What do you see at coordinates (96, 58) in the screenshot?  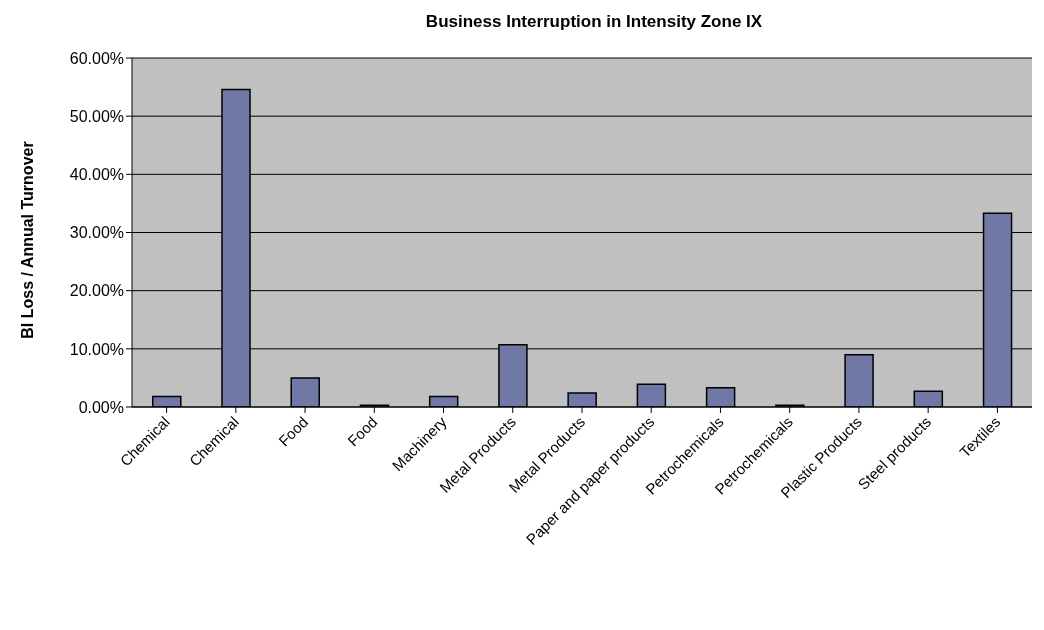 I see `y-tick-label: 60.00%` at bounding box center [96, 58].